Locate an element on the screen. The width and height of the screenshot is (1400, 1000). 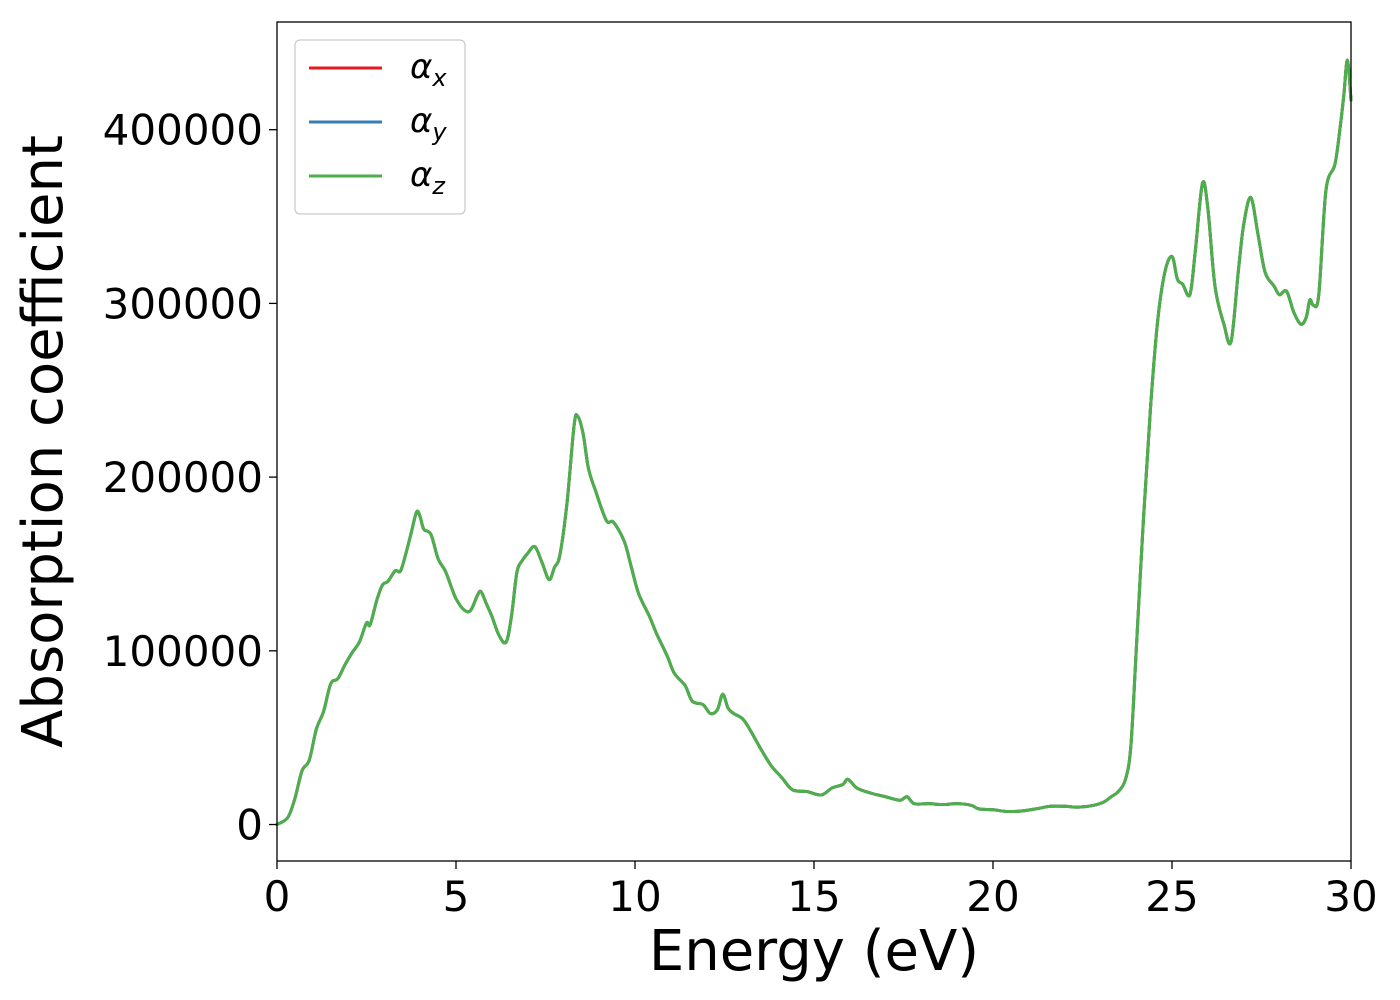
x-tick-label: 15 is located at coordinates (813, 896).